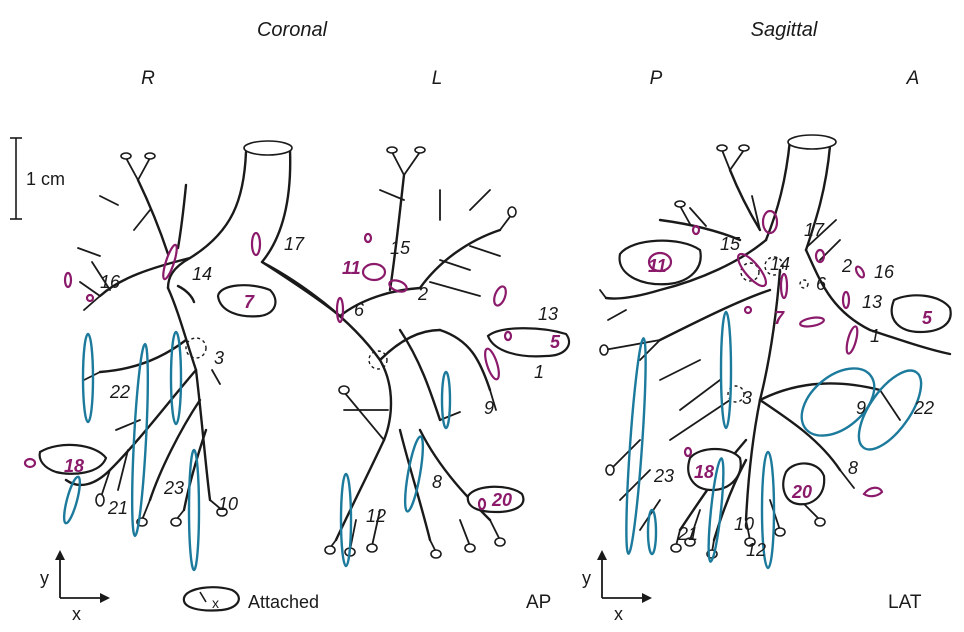  What do you see at coordinates (756, 550) in the screenshot?
I see `sagittal-label-12: 12` at bounding box center [756, 550].